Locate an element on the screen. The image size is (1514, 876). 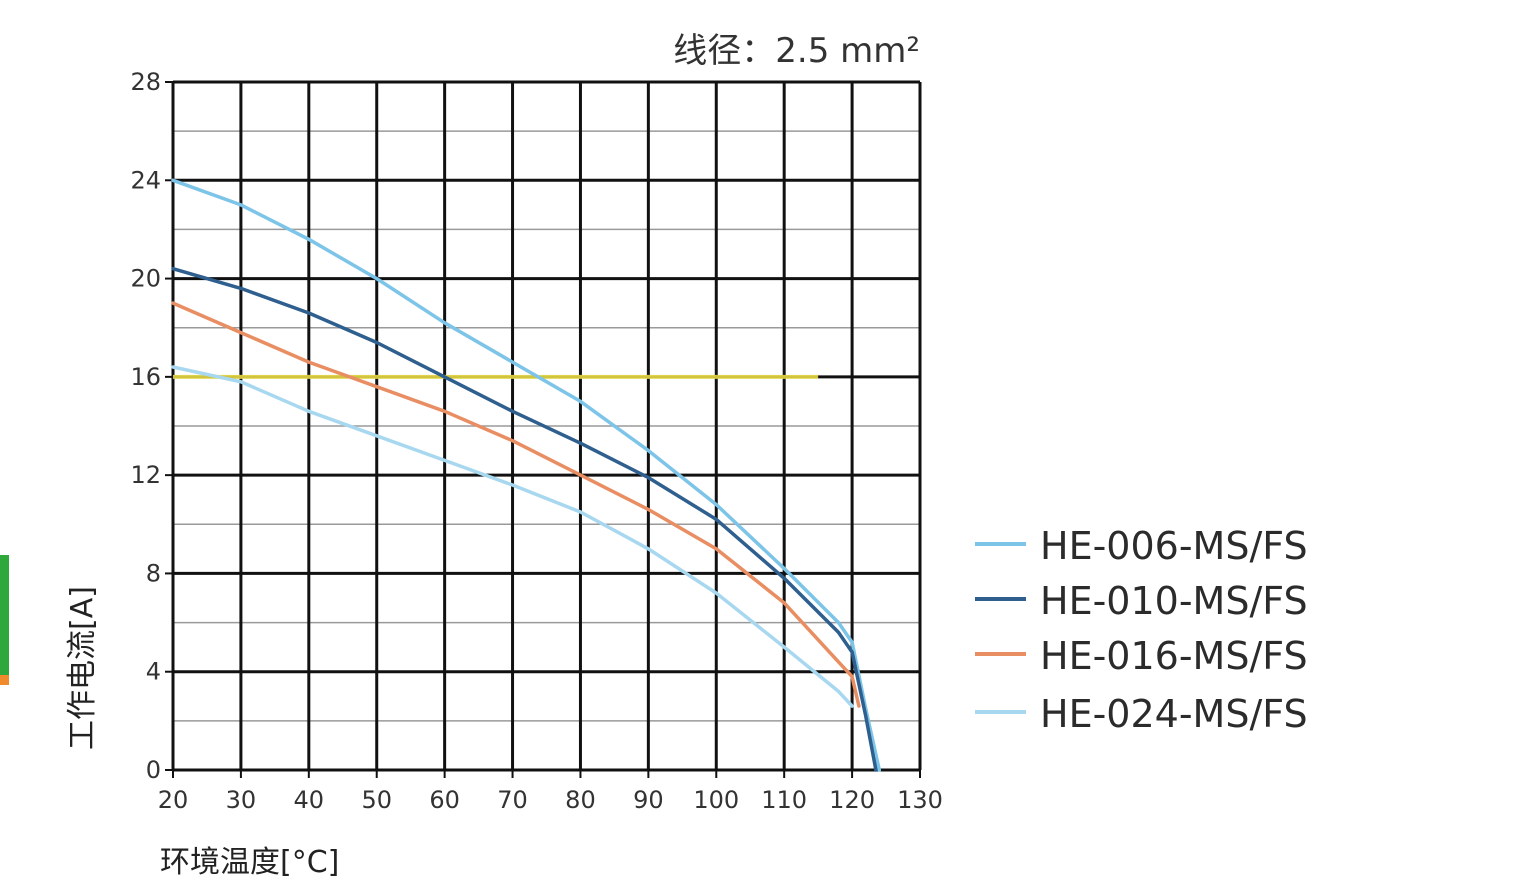
y-tick-label: 20 is located at coordinates (145, 279).